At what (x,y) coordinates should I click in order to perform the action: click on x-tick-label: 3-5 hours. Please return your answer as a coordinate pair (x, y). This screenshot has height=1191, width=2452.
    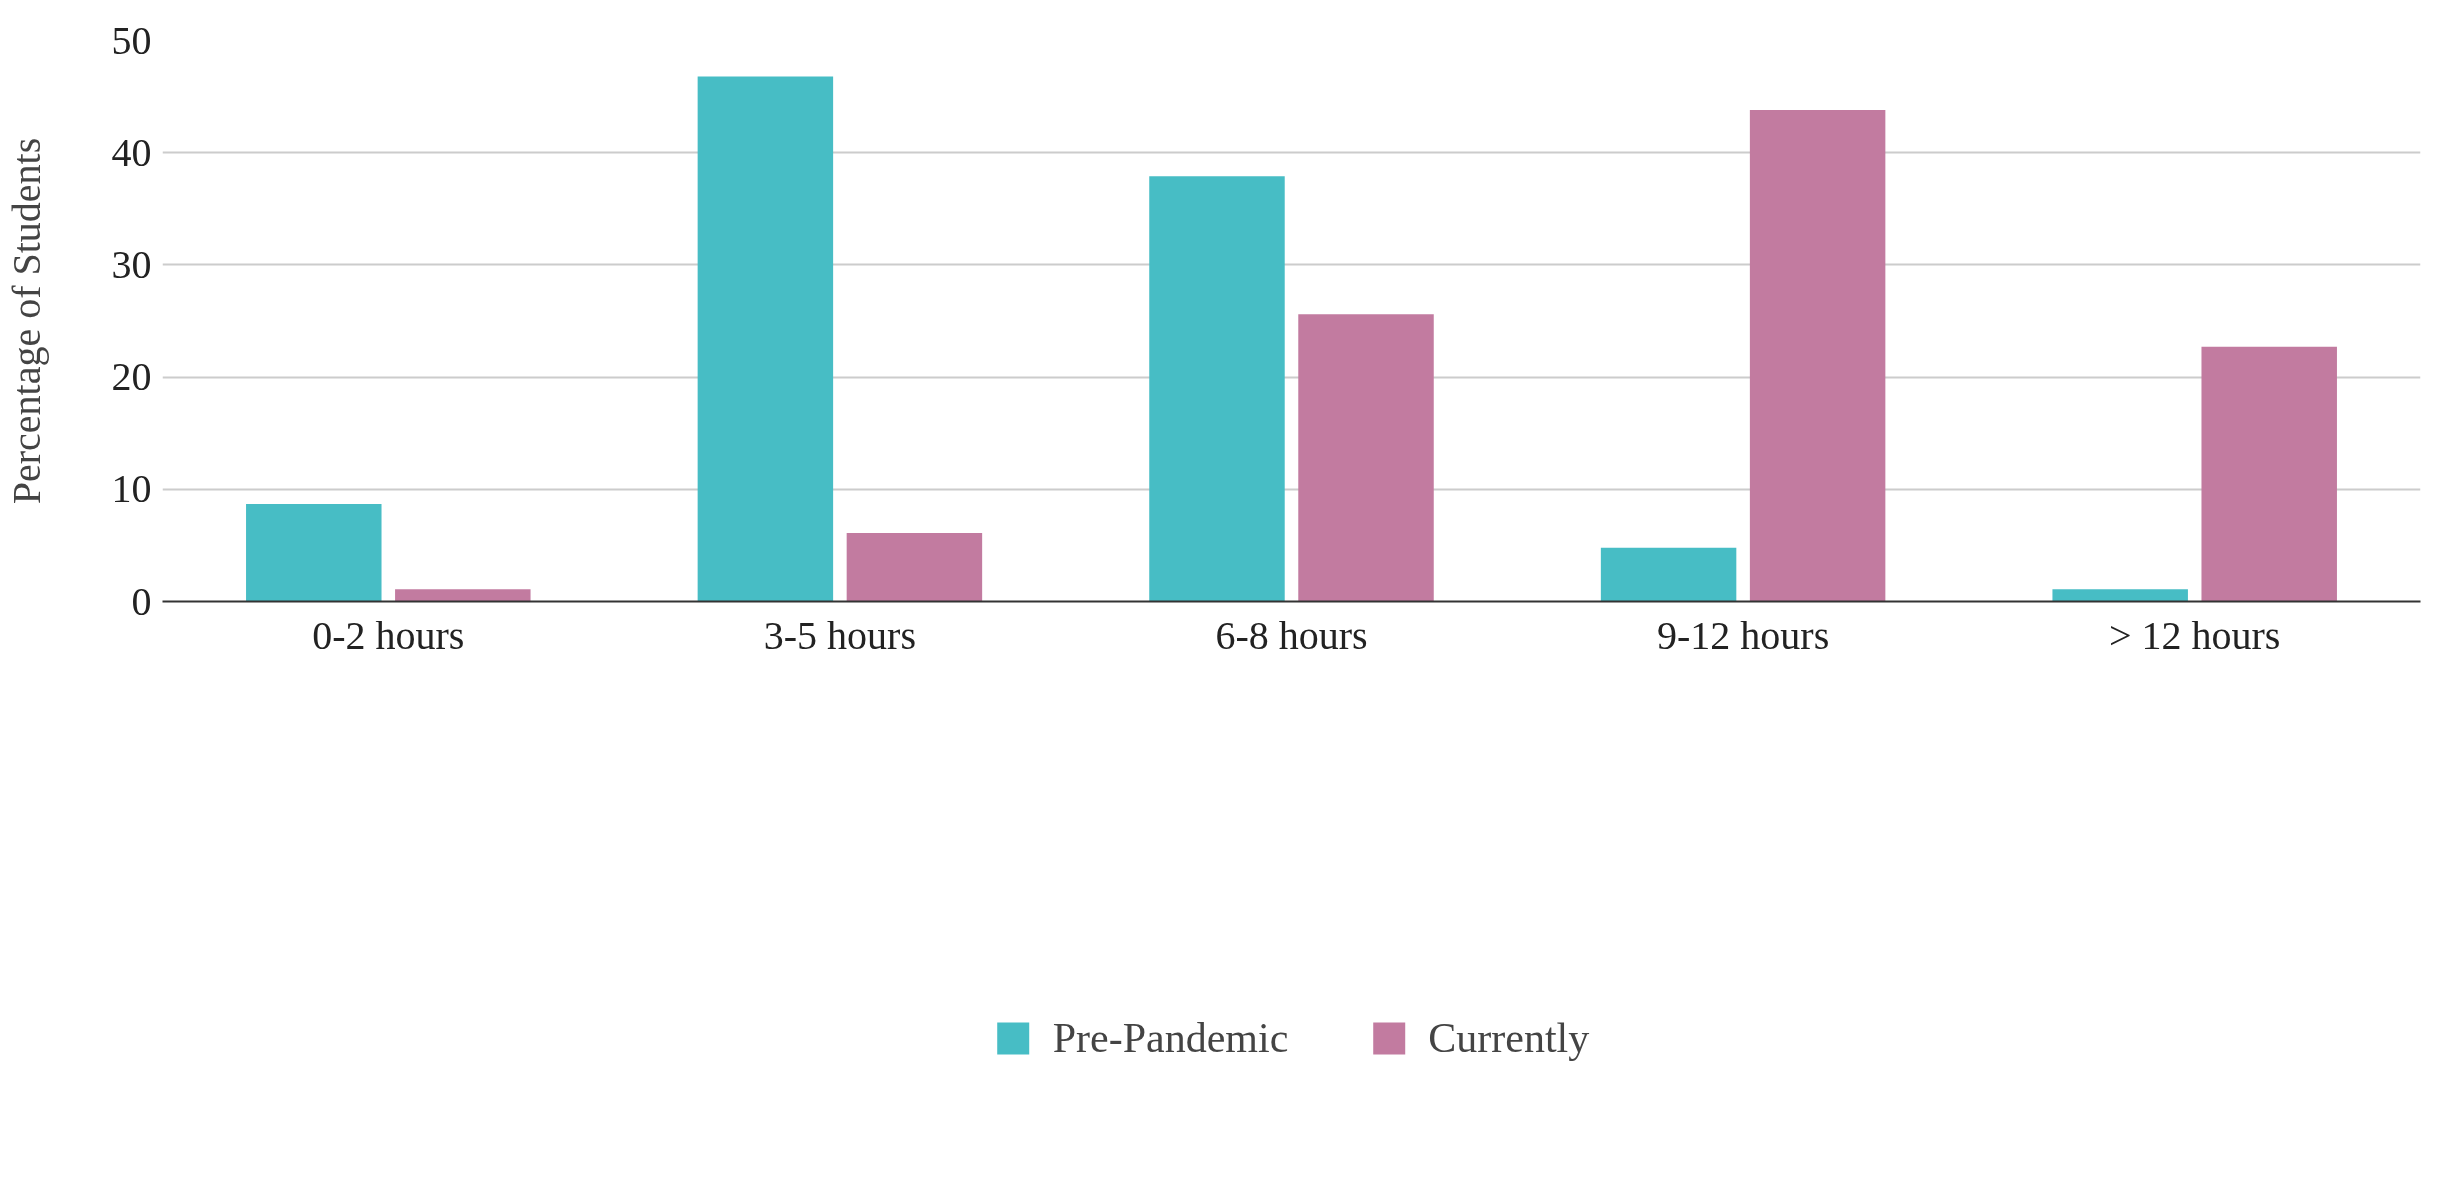
    Looking at the image, I should click on (840, 635).